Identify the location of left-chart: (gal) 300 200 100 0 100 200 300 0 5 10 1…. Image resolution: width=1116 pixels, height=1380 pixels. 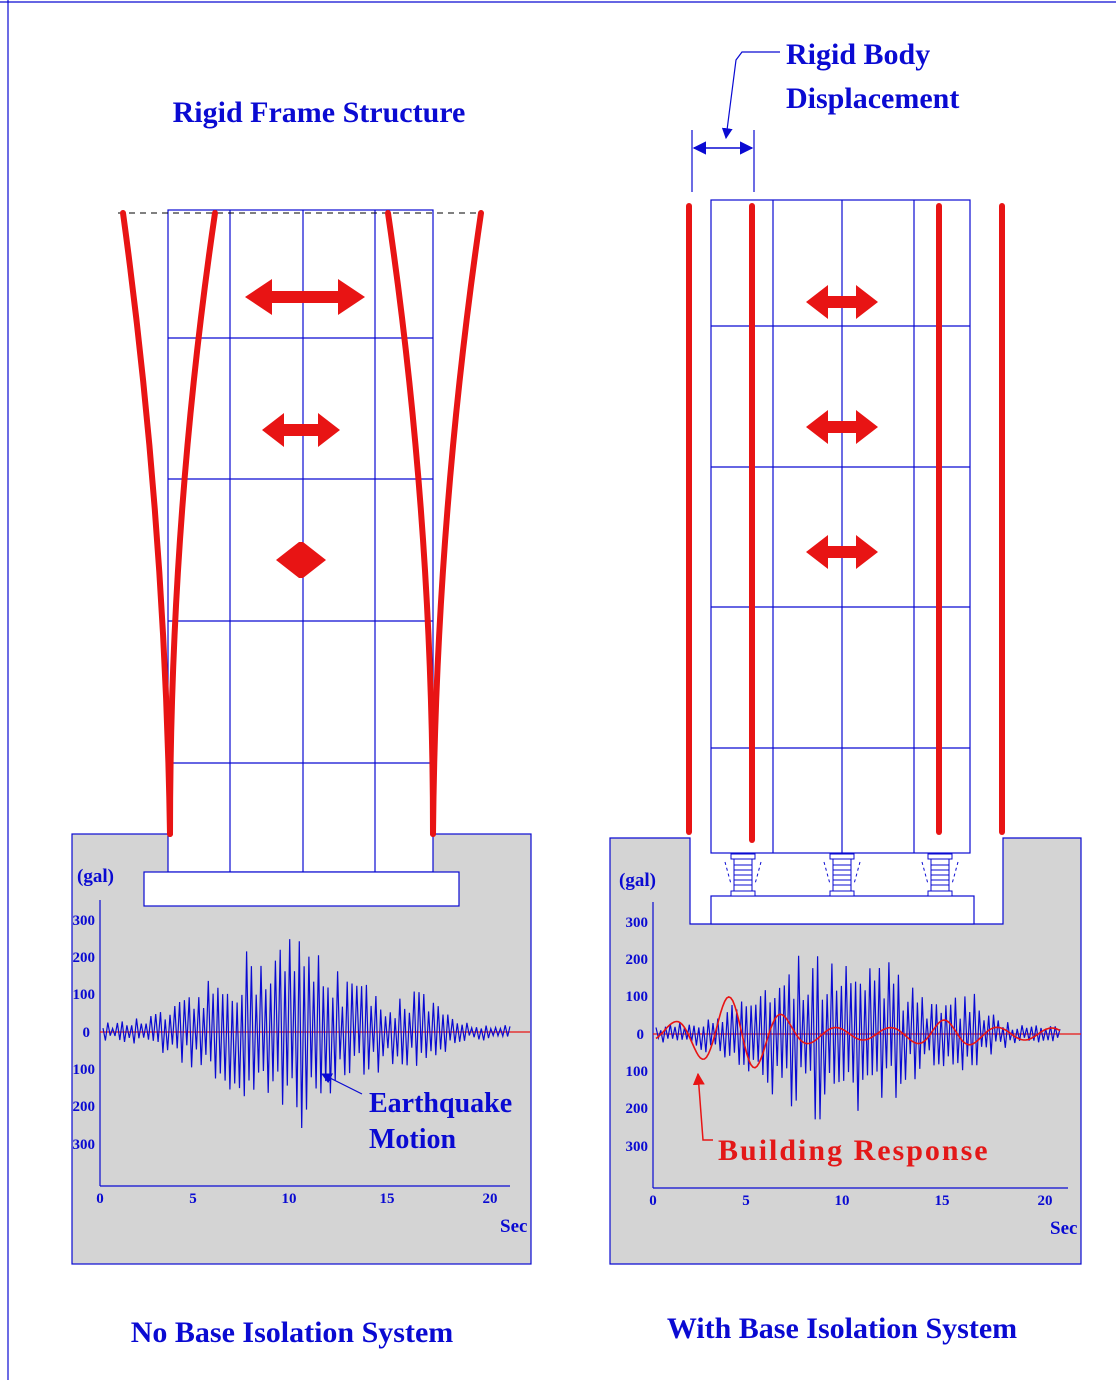
(301, 1051).